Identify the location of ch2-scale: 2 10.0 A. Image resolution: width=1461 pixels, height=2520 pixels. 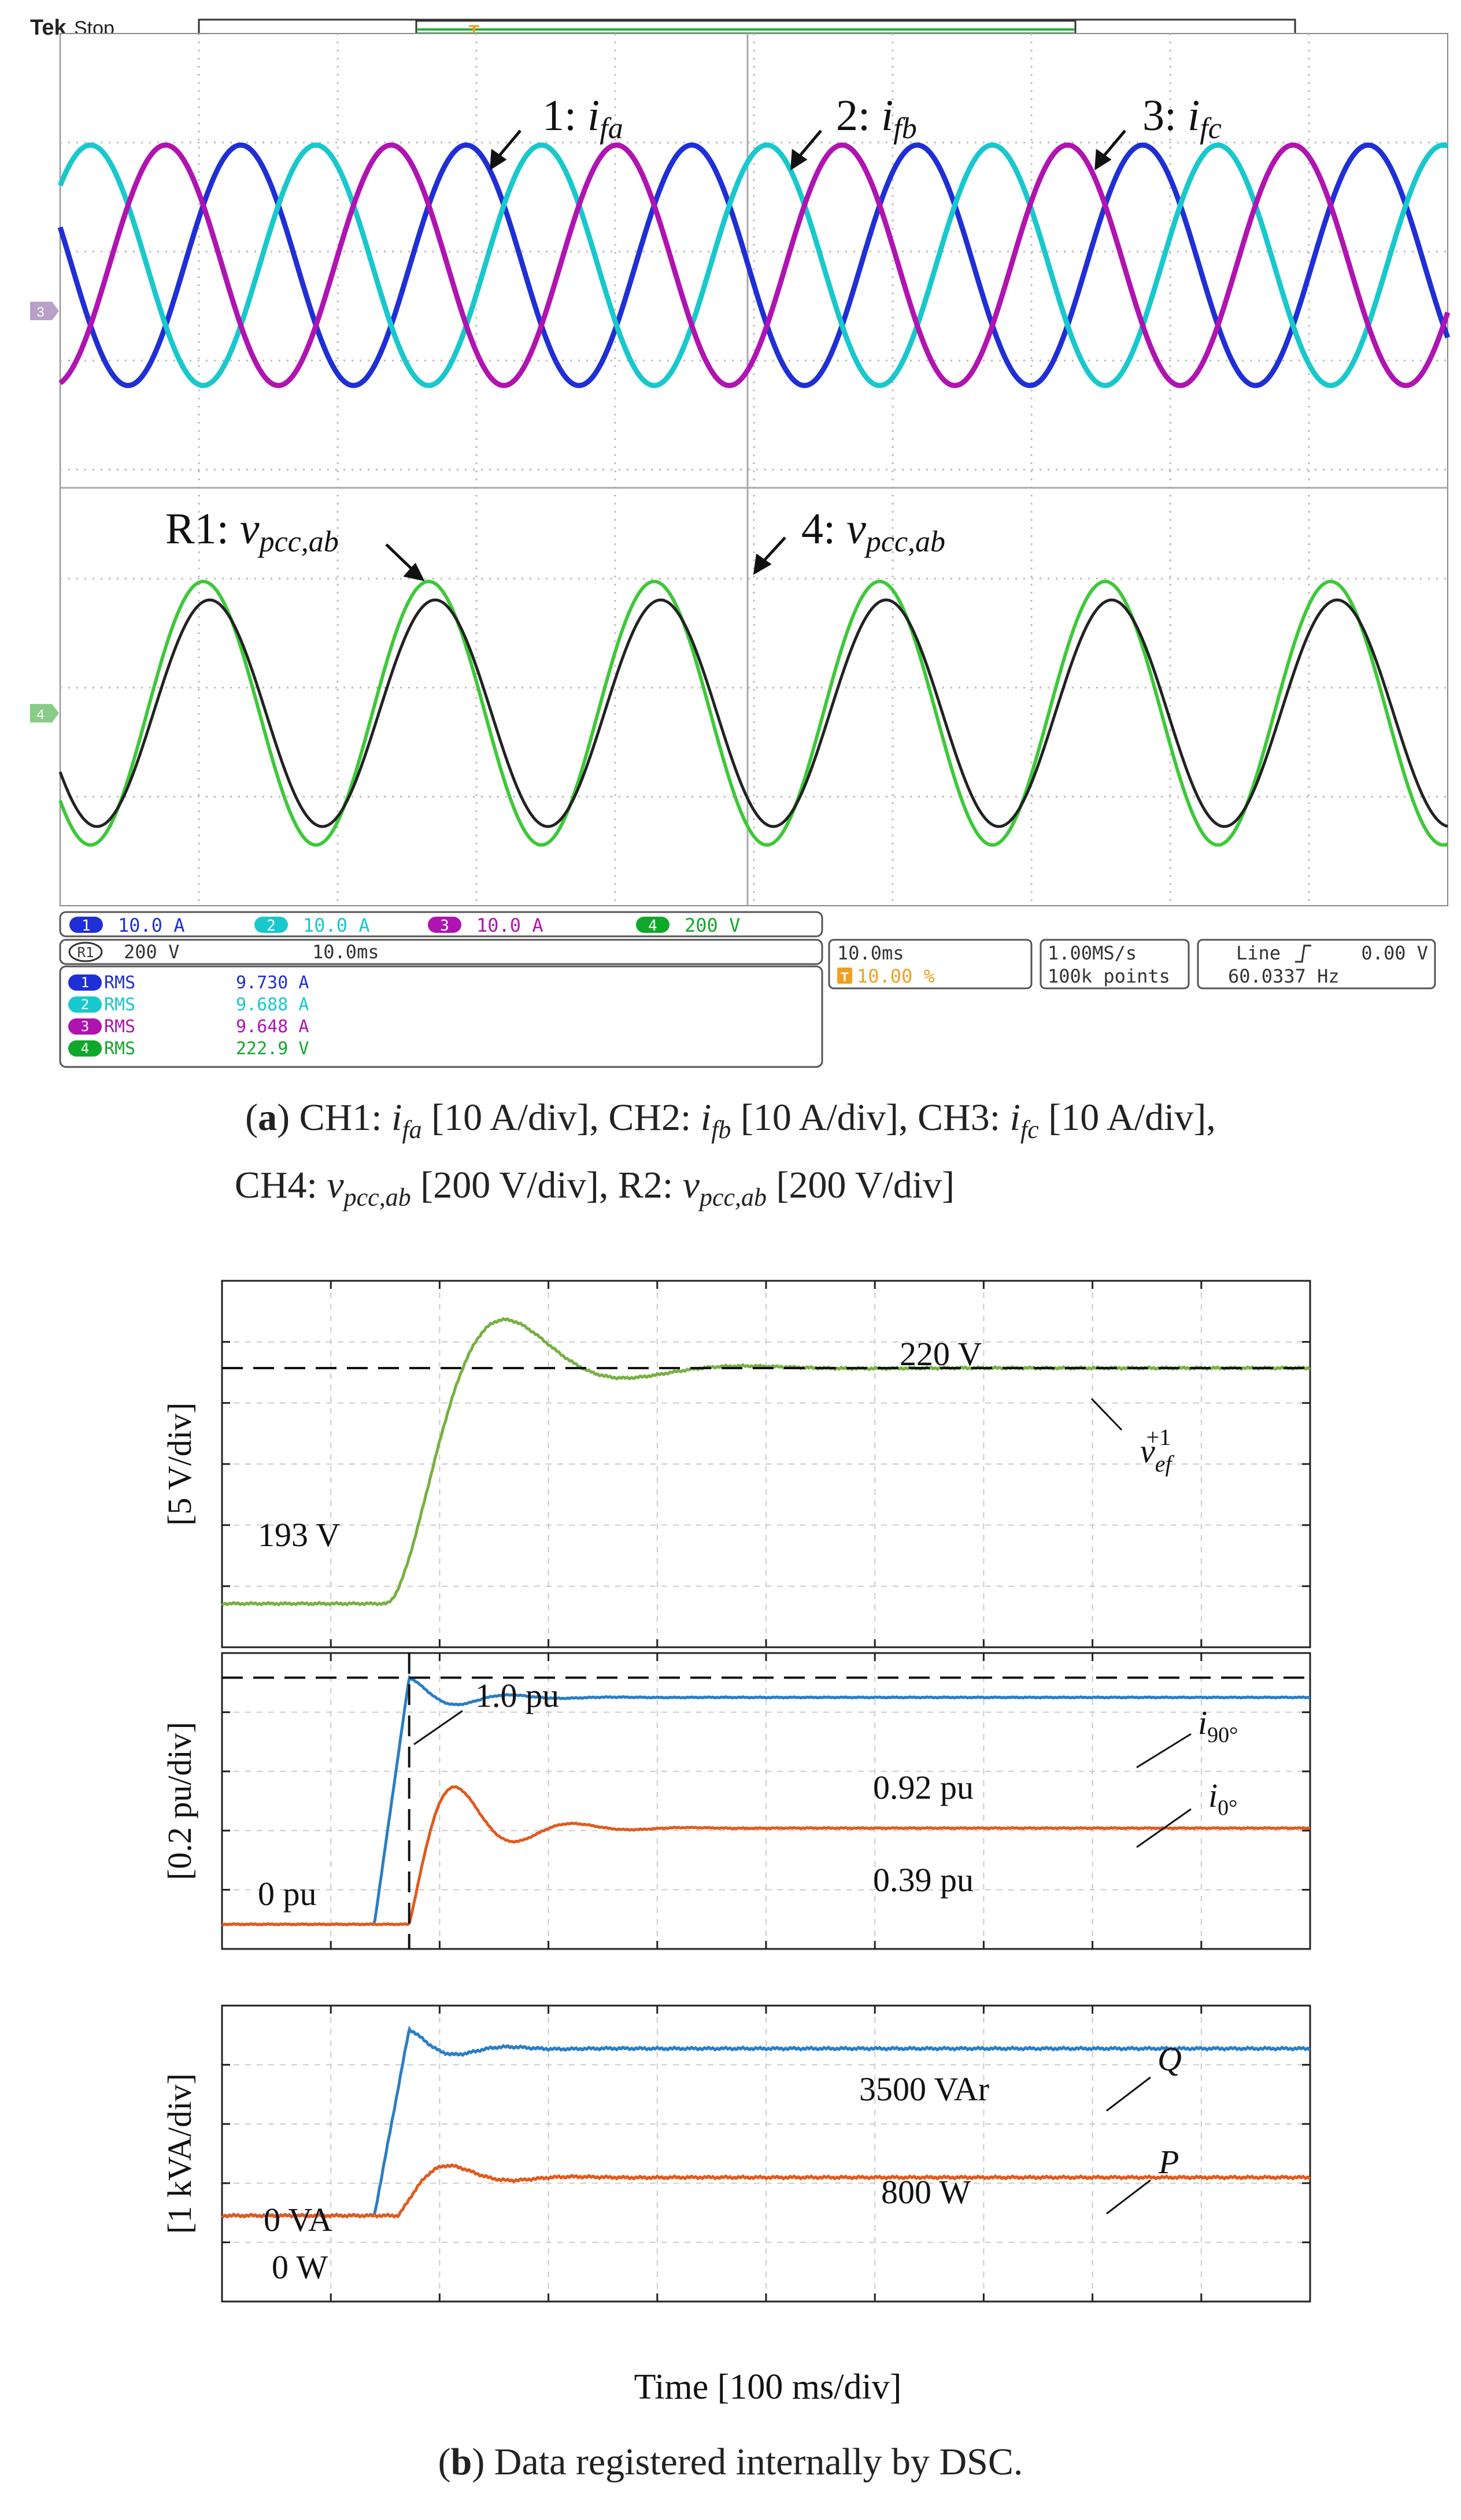
(312, 925).